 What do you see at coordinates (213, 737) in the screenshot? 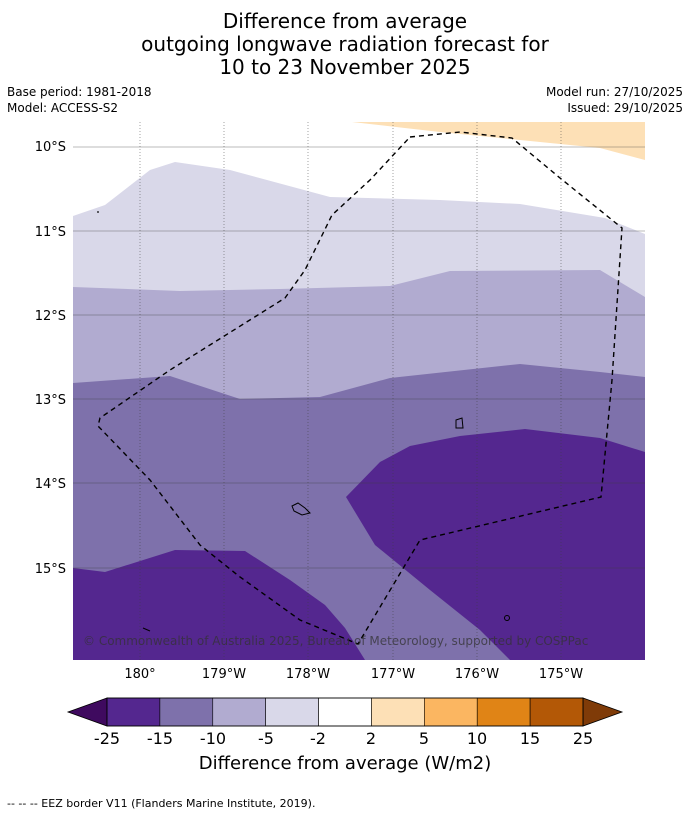
I see `colorbar-tick-label: -10` at bounding box center [213, 737].